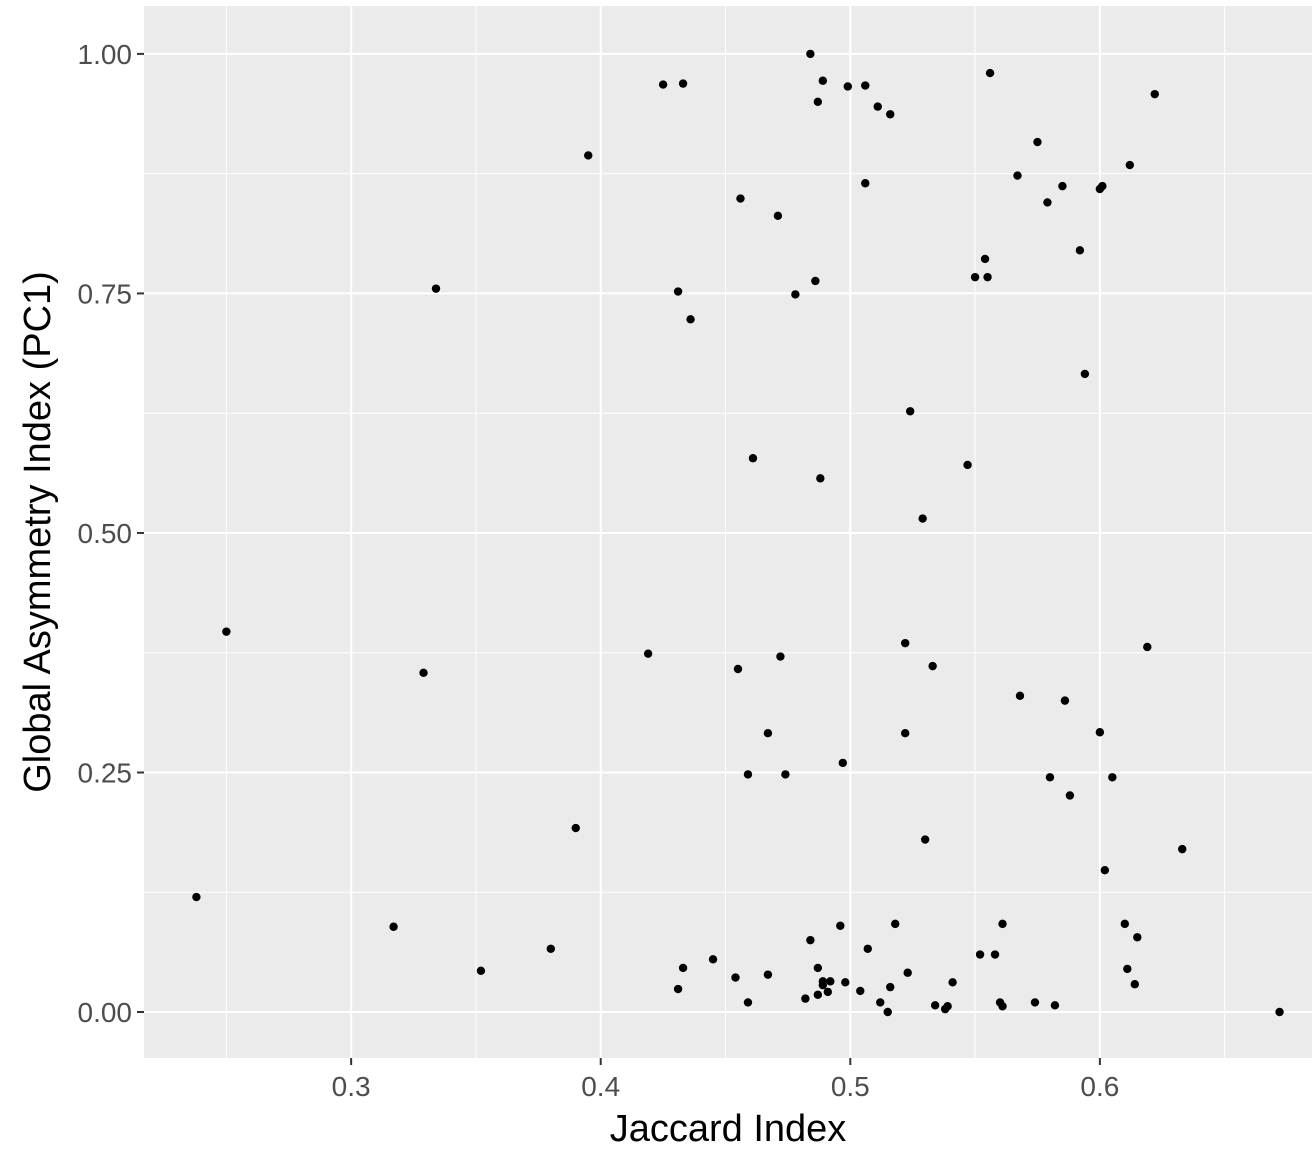 Image resolution: width=1312 pixels, height=1149 pixels. Describe the element at coordinates (728, 1128) in the screenshot. I see `x-axis-title: Jaccard Index` at that location.